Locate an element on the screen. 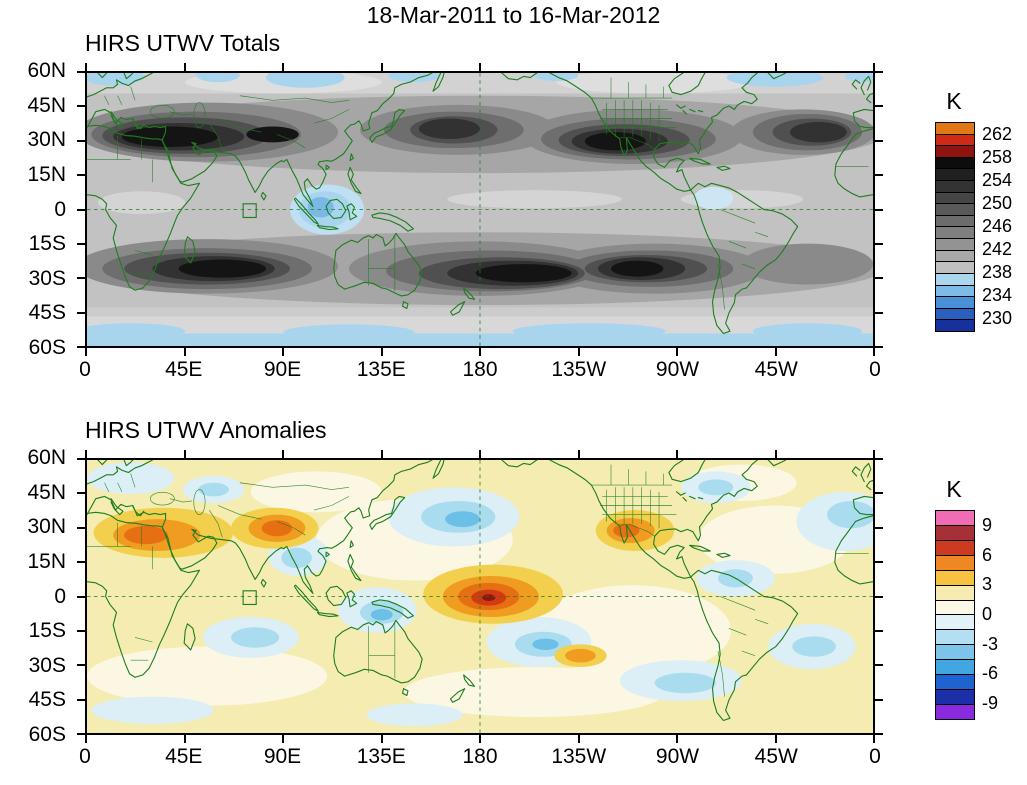 Image resolution: width=1027 pixels, height=785 pixels. totals-x-ticks-top is located at coordinates (480, 67).